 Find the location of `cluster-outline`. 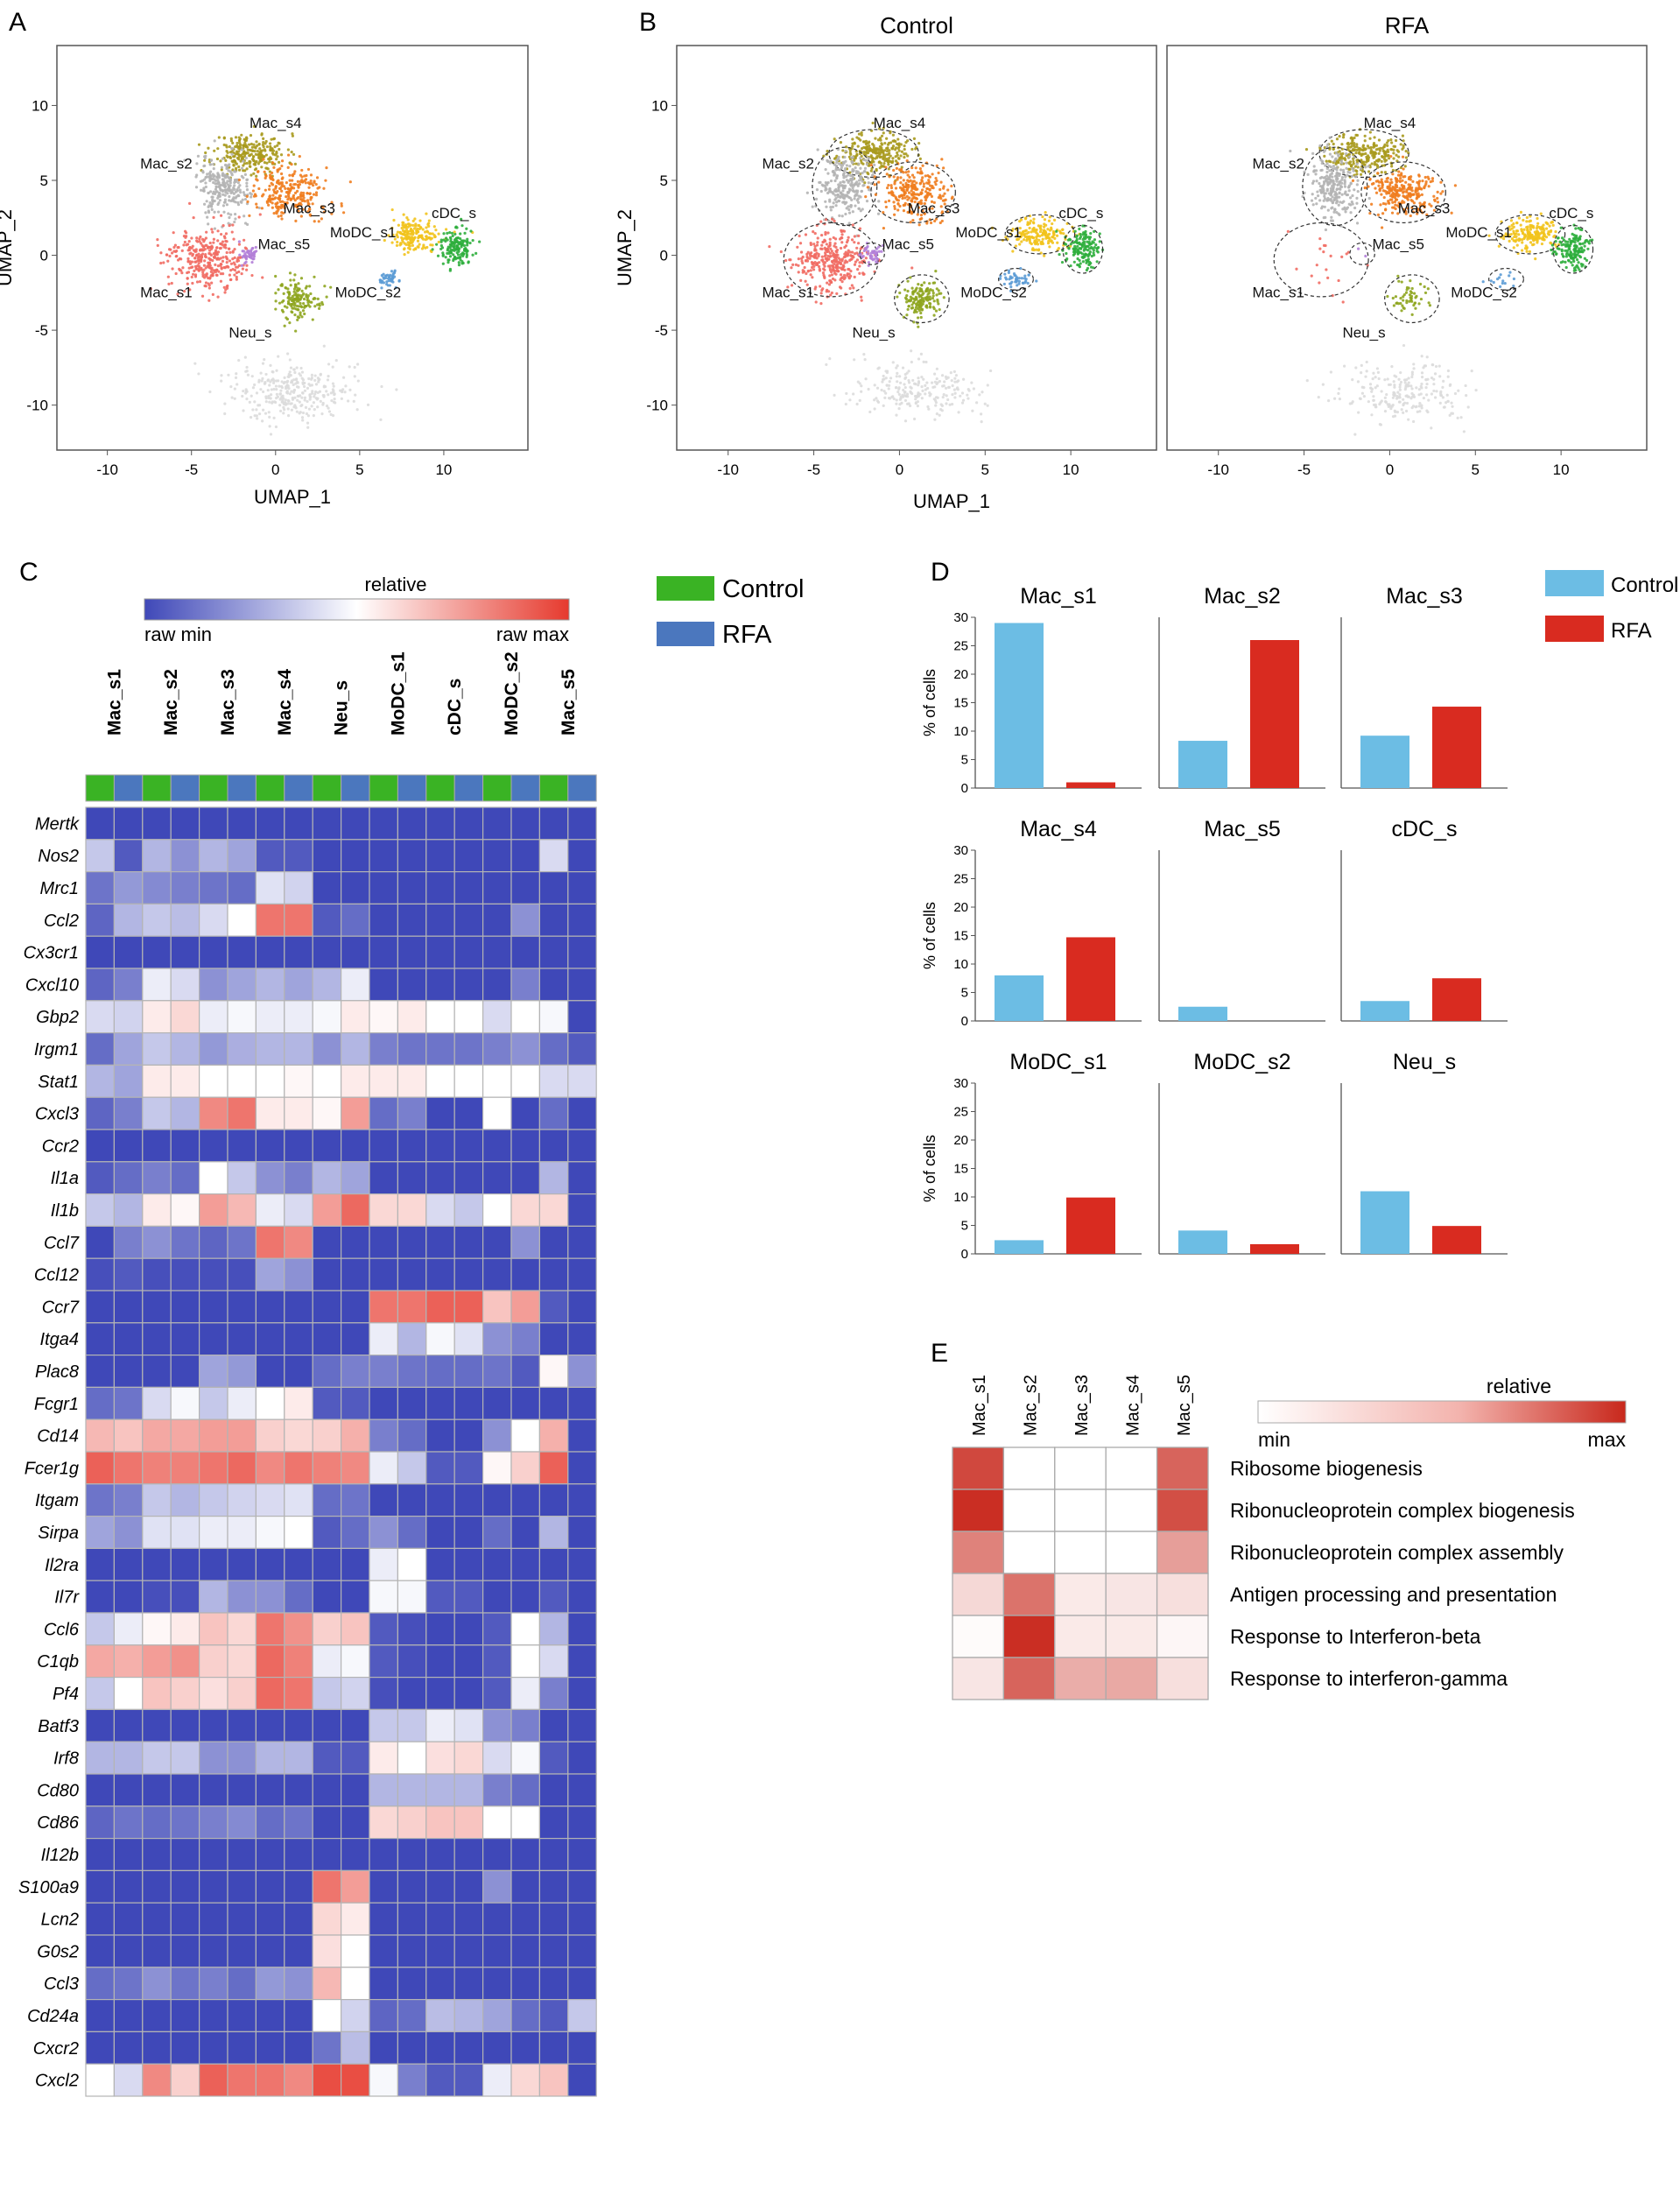

cluster-outline is located at coordinates (873, 154).